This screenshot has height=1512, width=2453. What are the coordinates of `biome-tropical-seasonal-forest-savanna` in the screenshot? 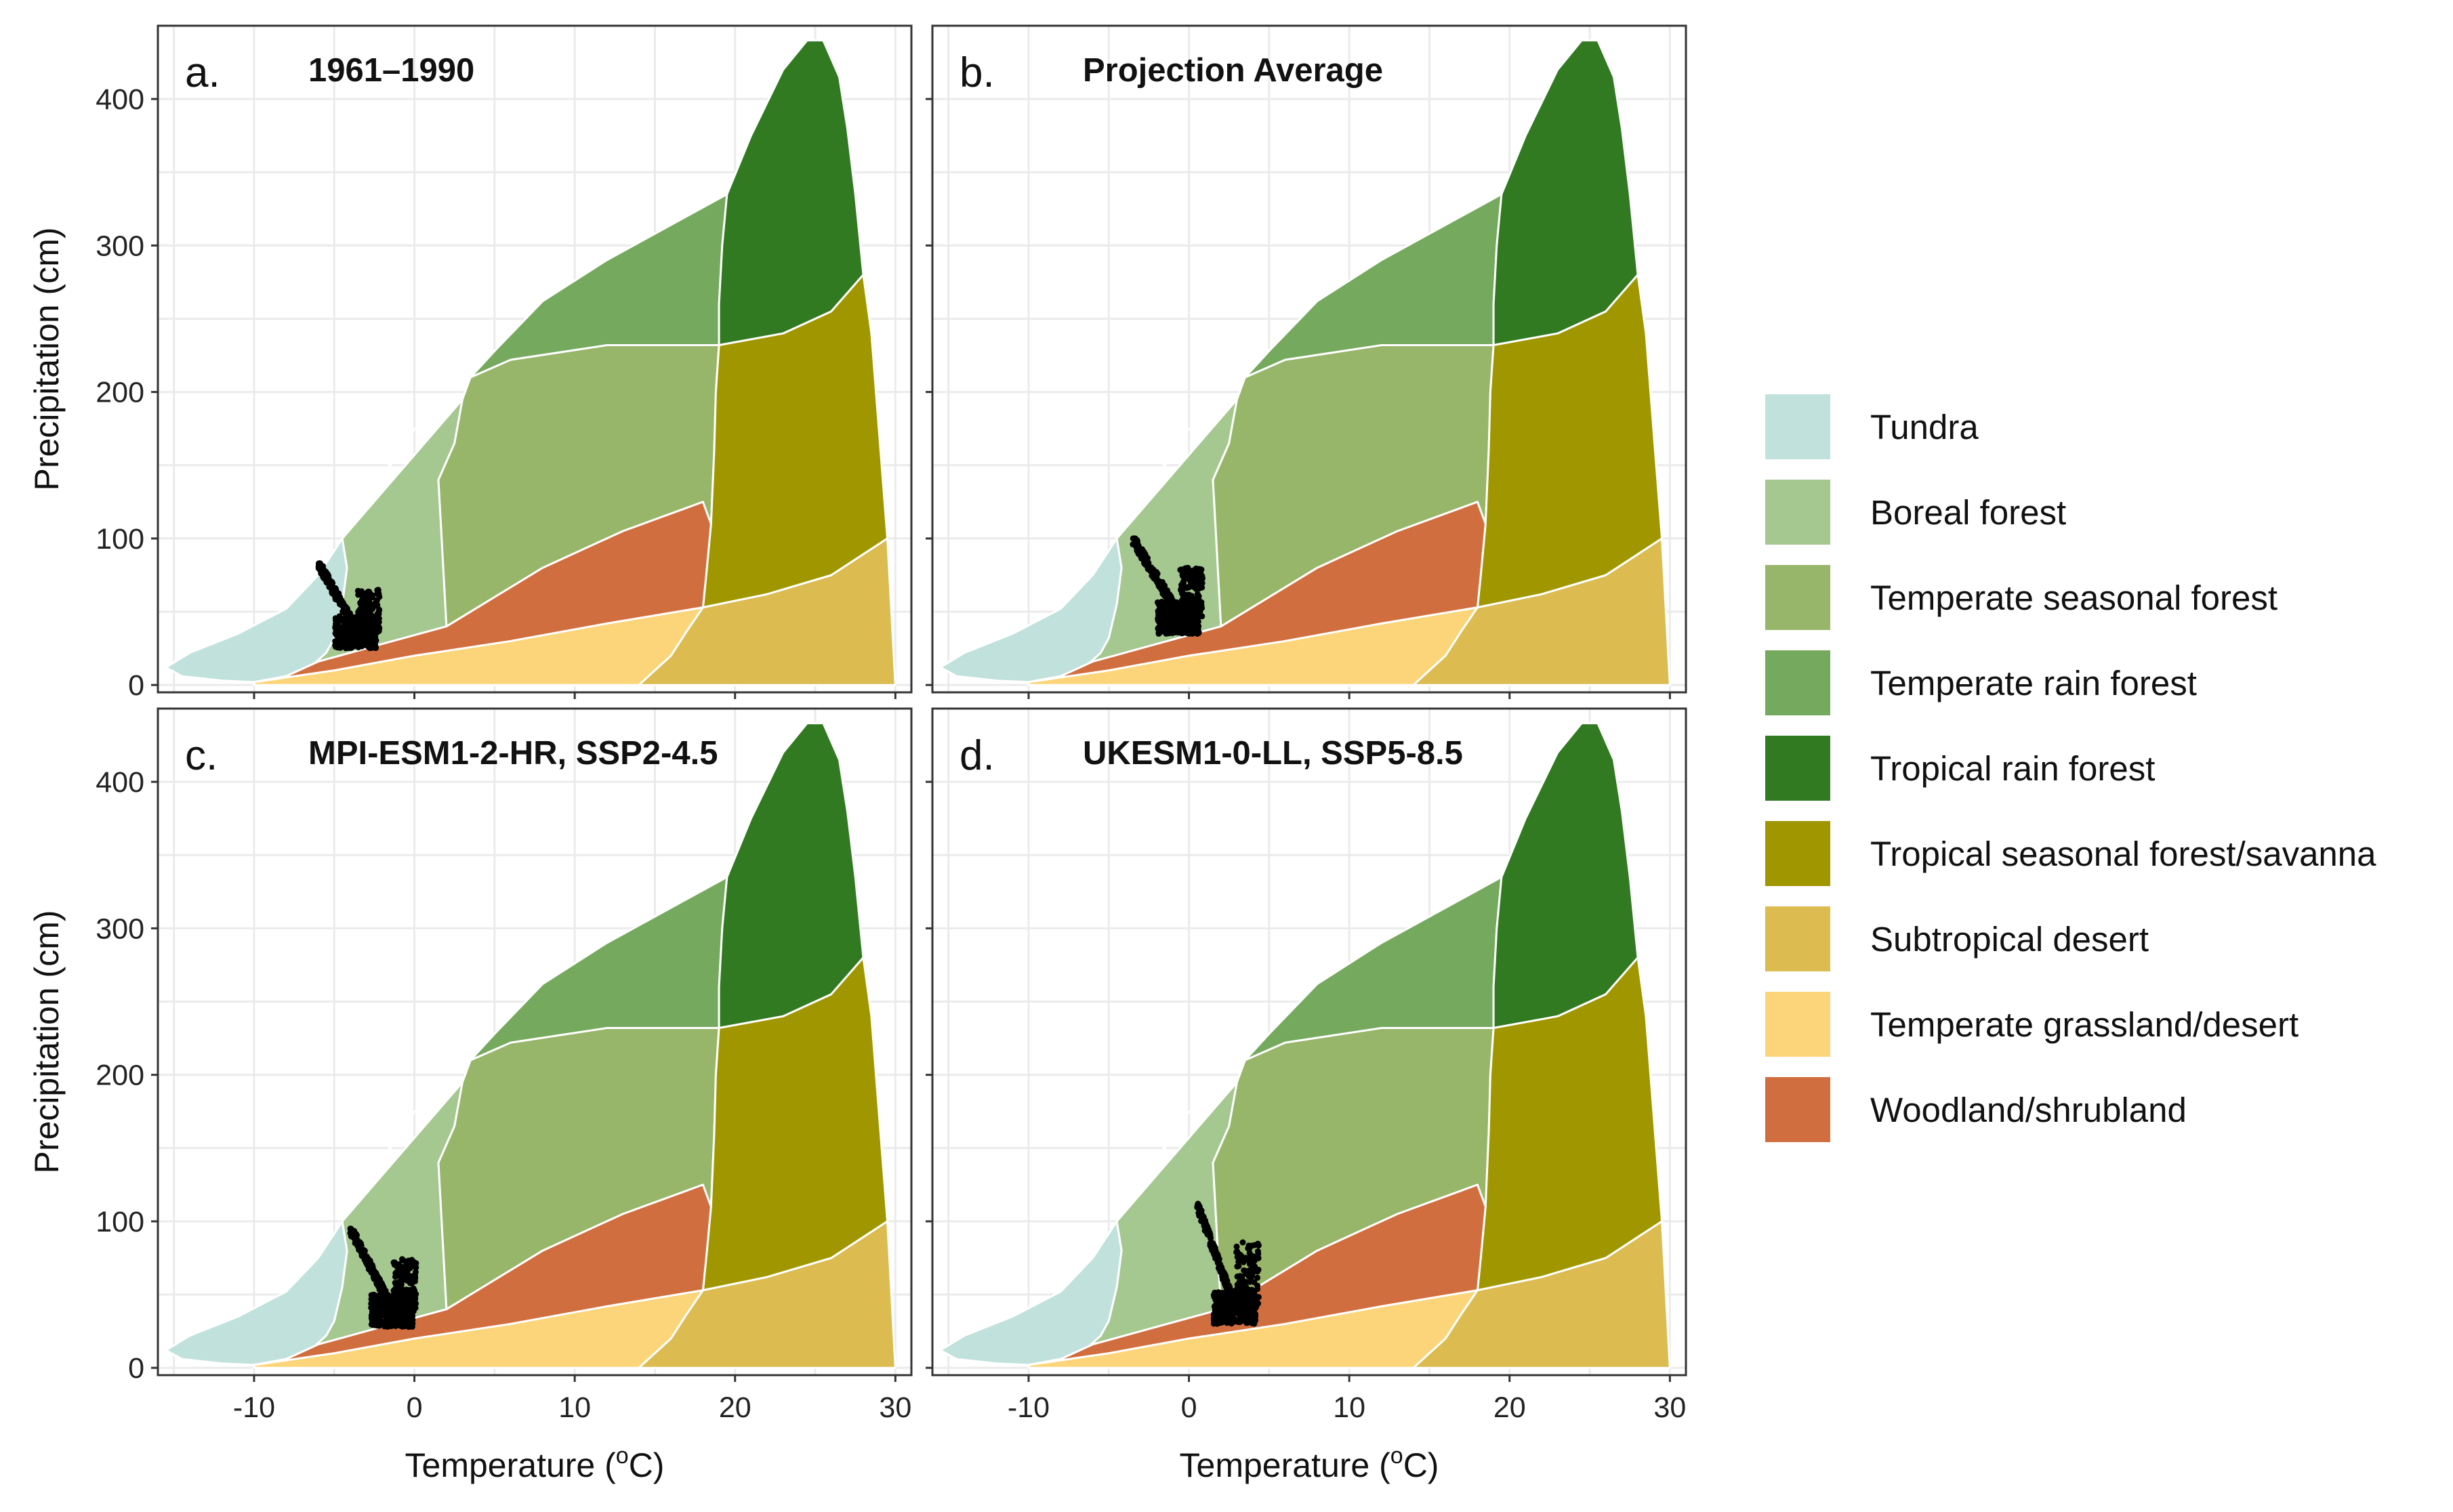 It's located at (1569, 1124).